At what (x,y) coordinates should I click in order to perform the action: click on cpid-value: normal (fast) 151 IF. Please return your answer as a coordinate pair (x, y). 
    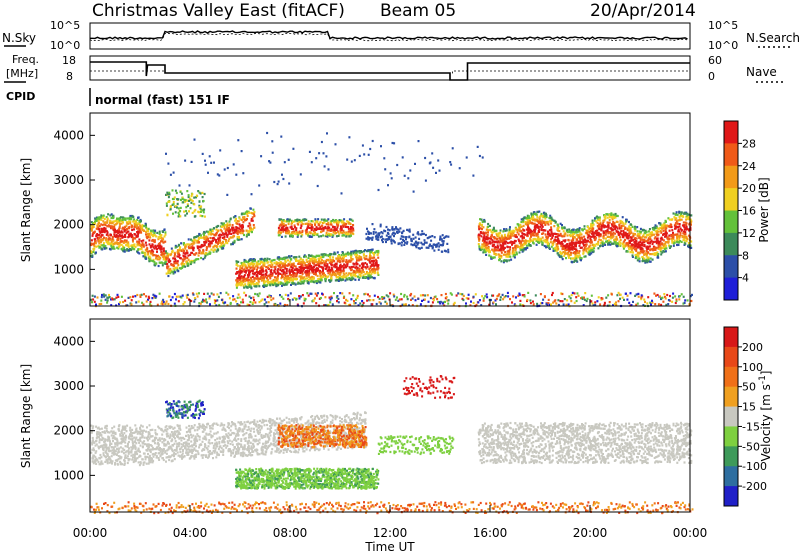
    Looking at the image, I should click on (162, 100).